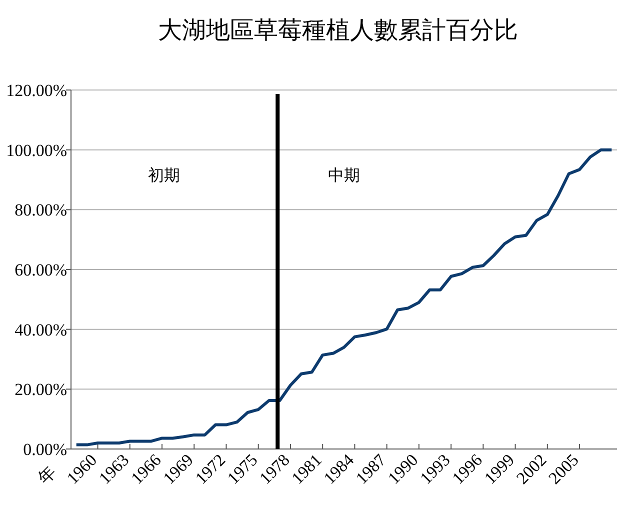 This screenshot has height=514, width=631. Describe the element at coordinates (40, 330) in the screenshot. I see `y-tick-label: 40.00%` at that location.